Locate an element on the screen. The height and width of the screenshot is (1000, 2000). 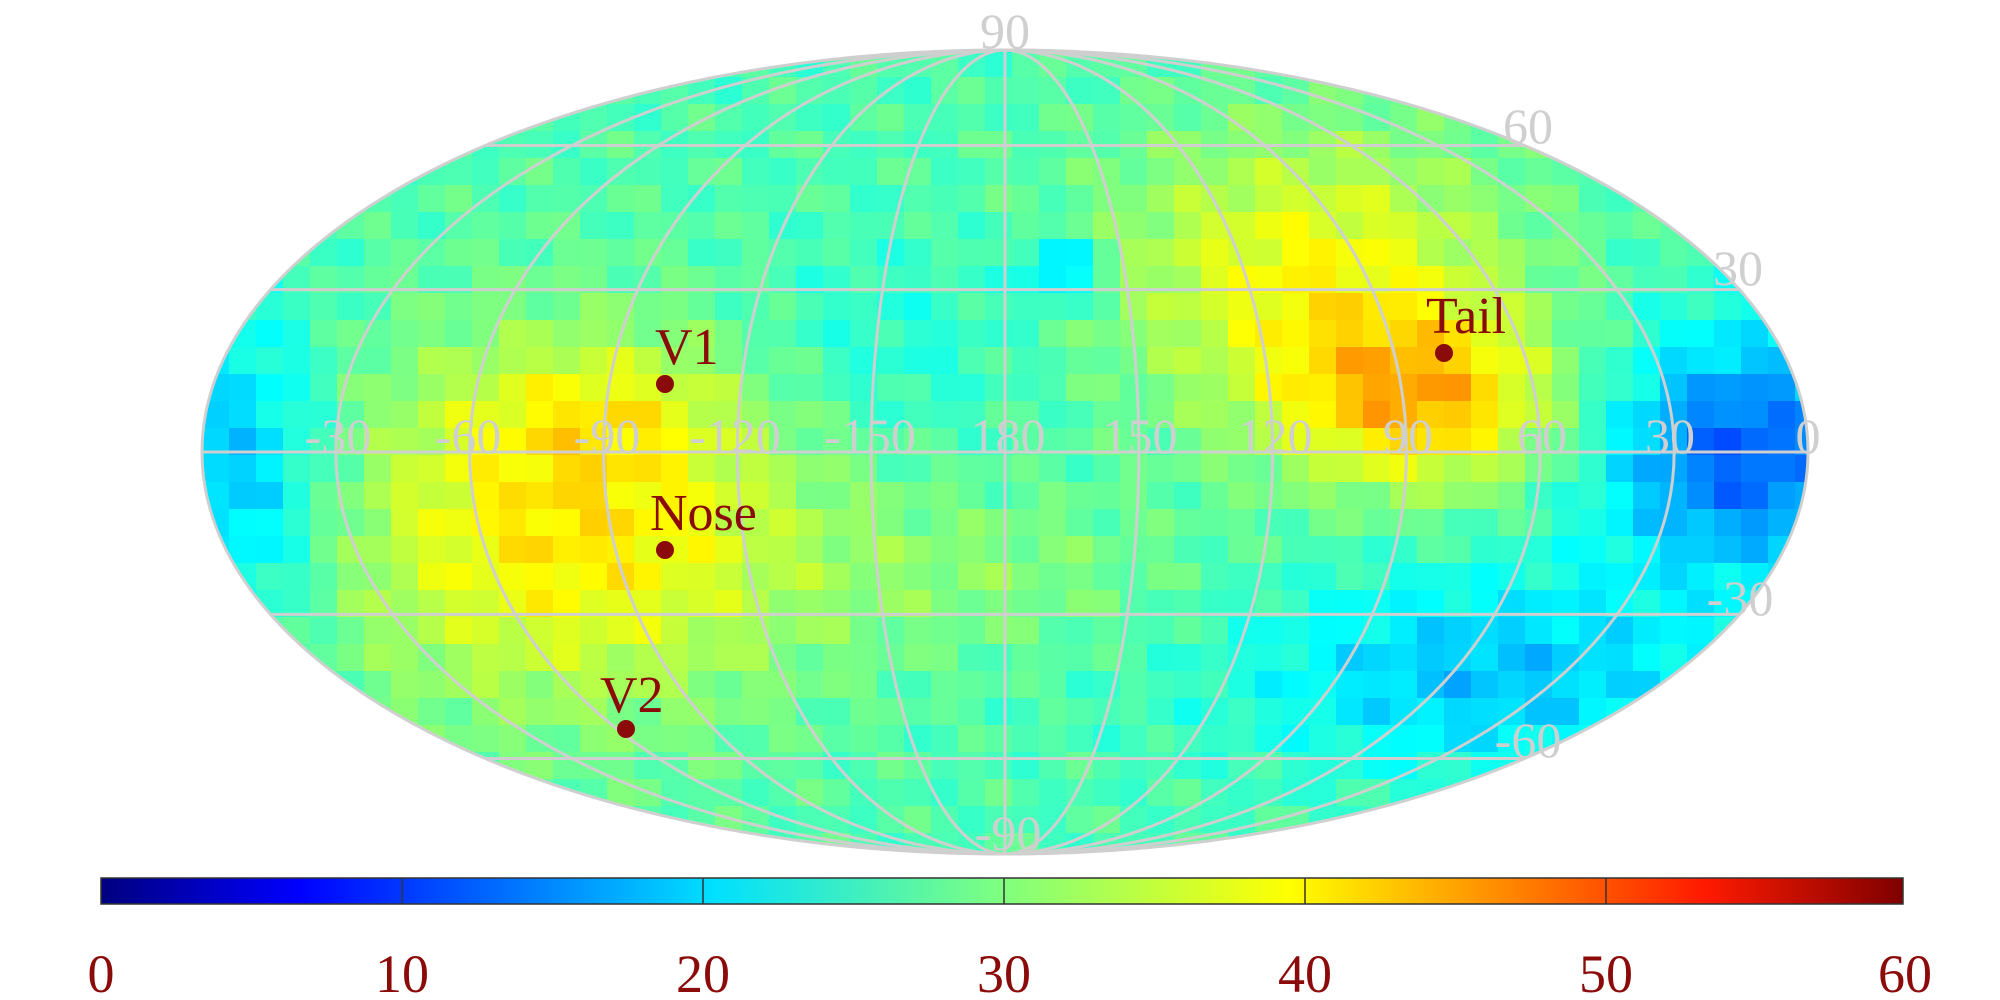
tail-label: Tail is located at coordinates (1466, 316).